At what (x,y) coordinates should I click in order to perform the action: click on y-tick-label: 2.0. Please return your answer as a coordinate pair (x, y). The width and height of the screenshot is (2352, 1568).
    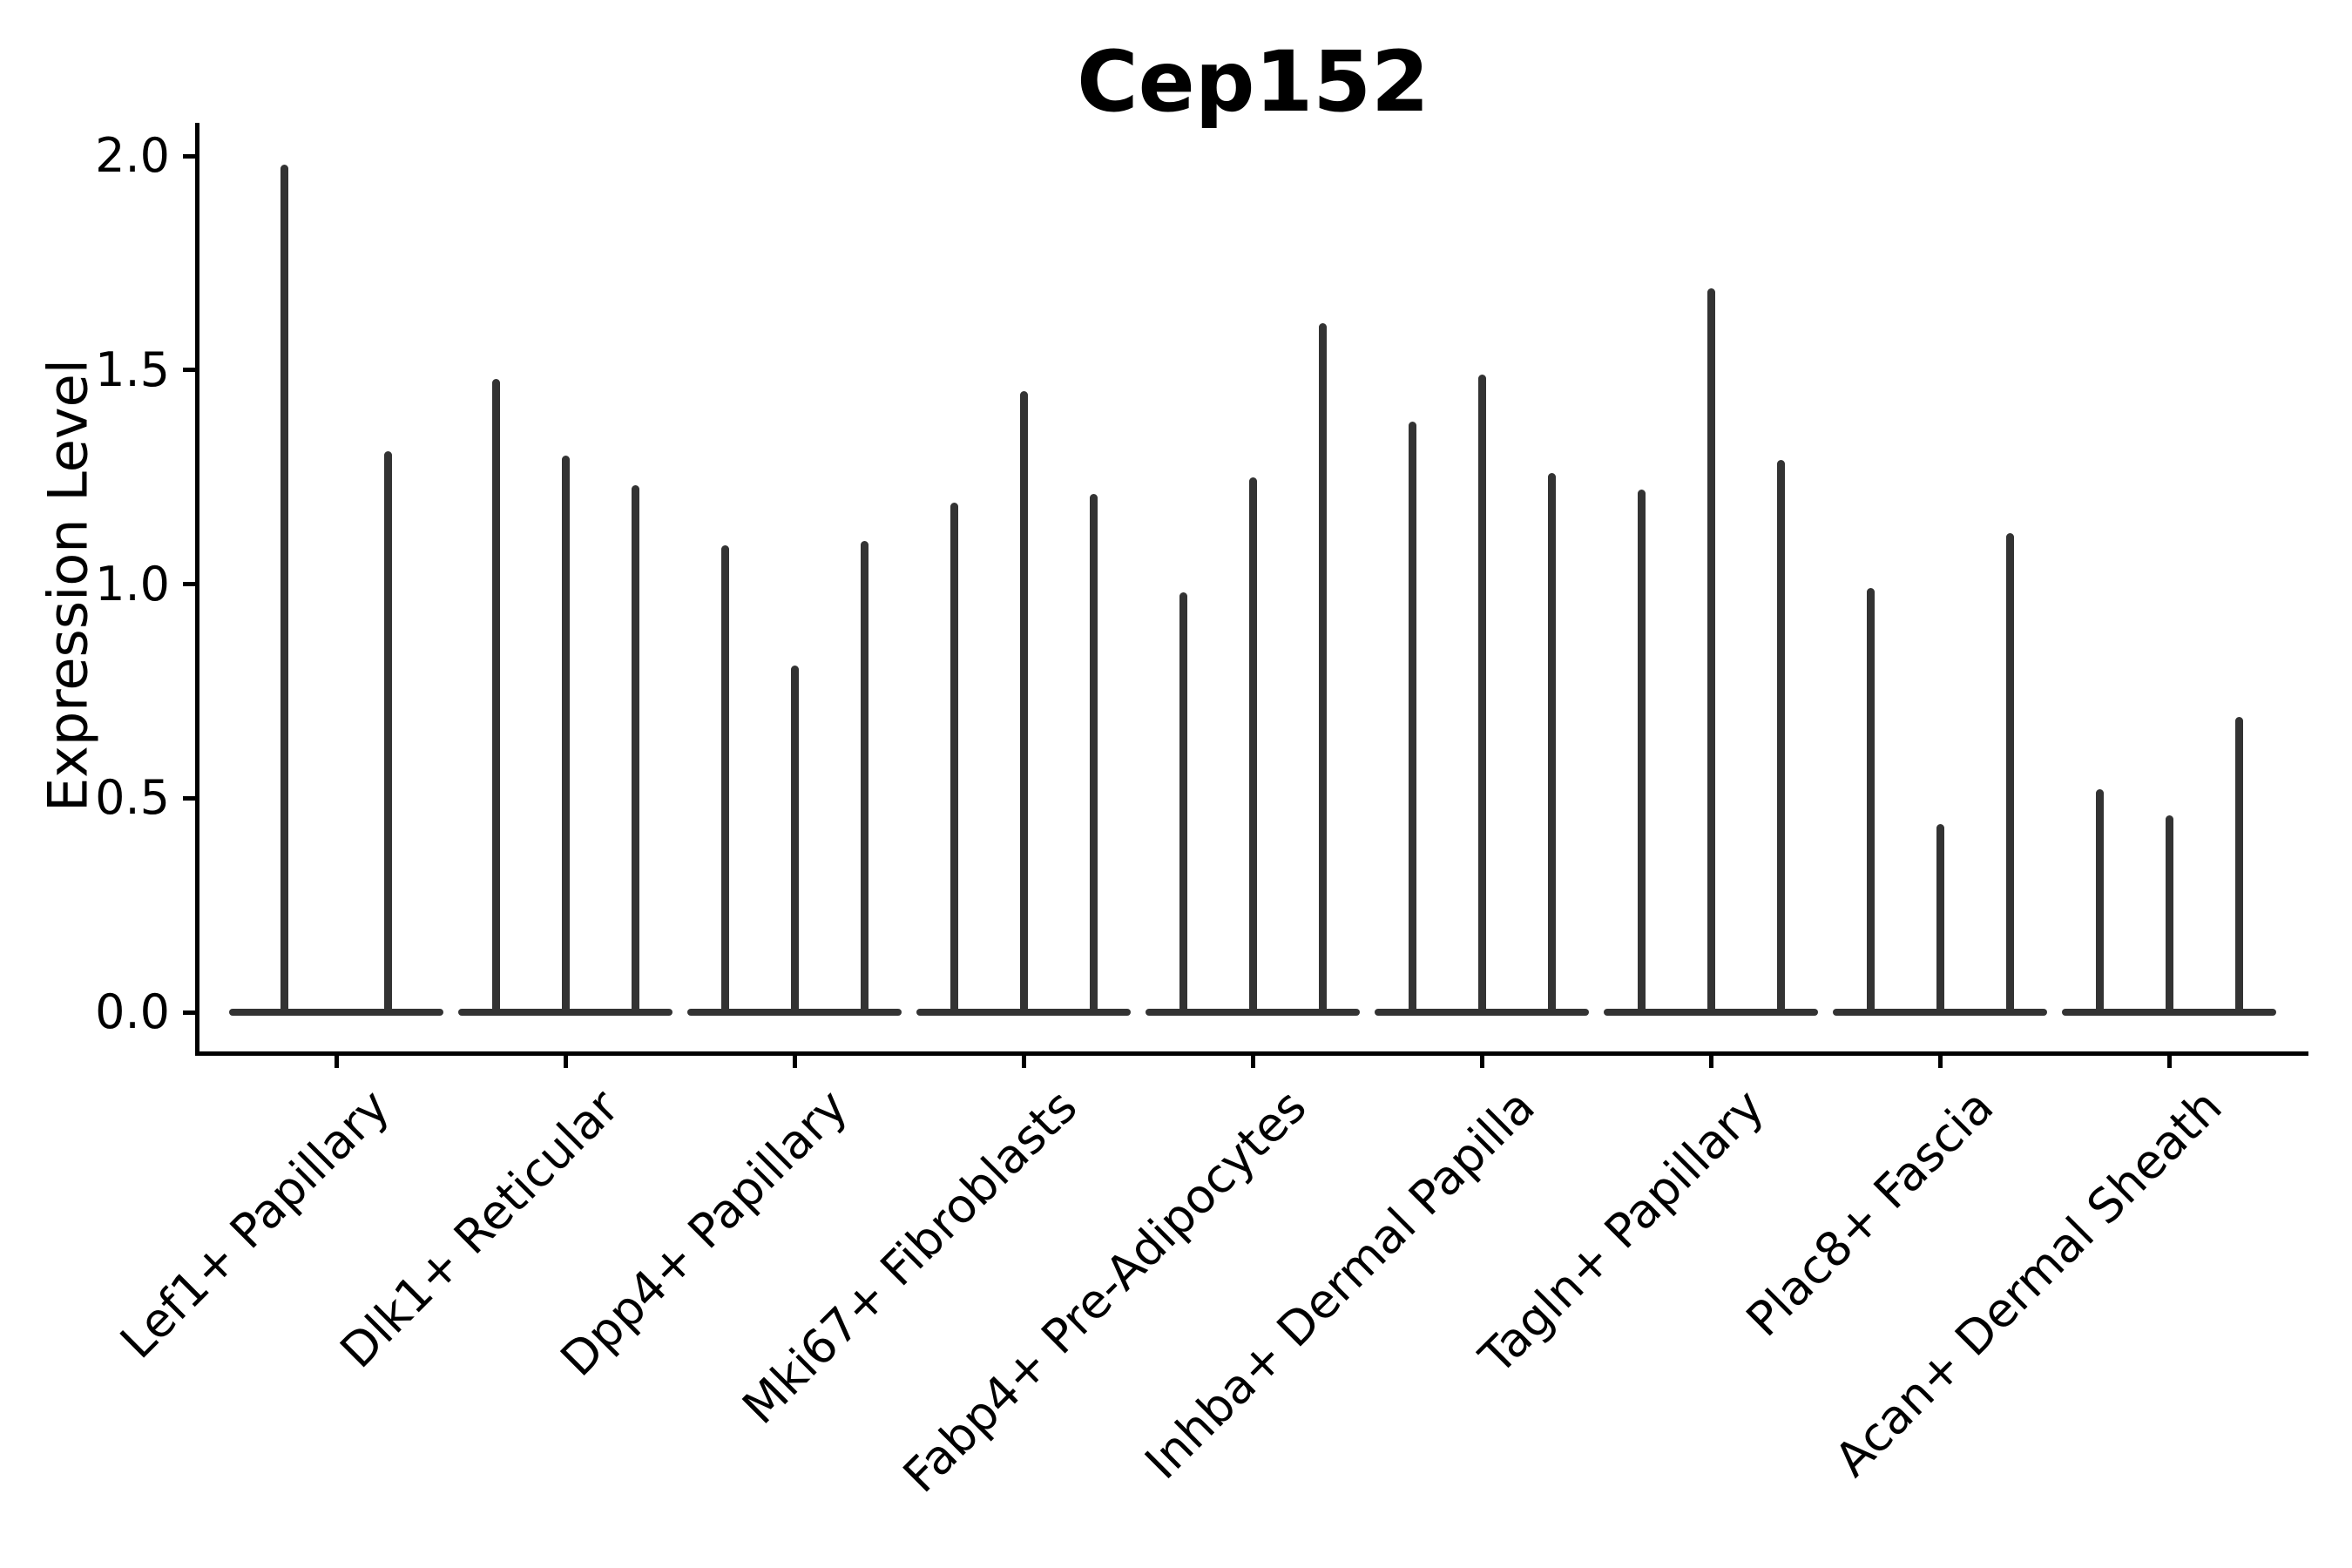
    Looking at the image, I should click on (132, 155).